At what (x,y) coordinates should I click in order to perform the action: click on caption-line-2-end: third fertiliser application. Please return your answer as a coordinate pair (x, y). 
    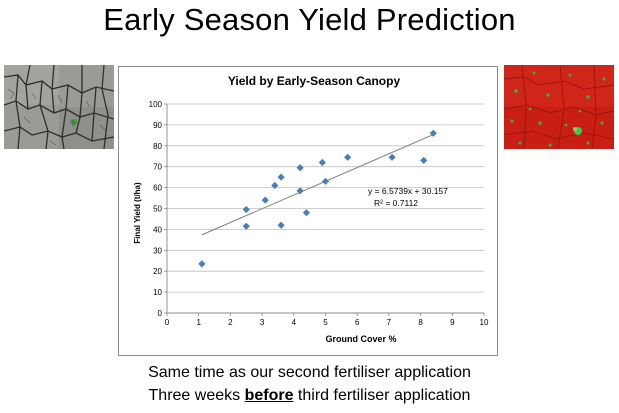
    Looking at the image, I should click on (382, 395).